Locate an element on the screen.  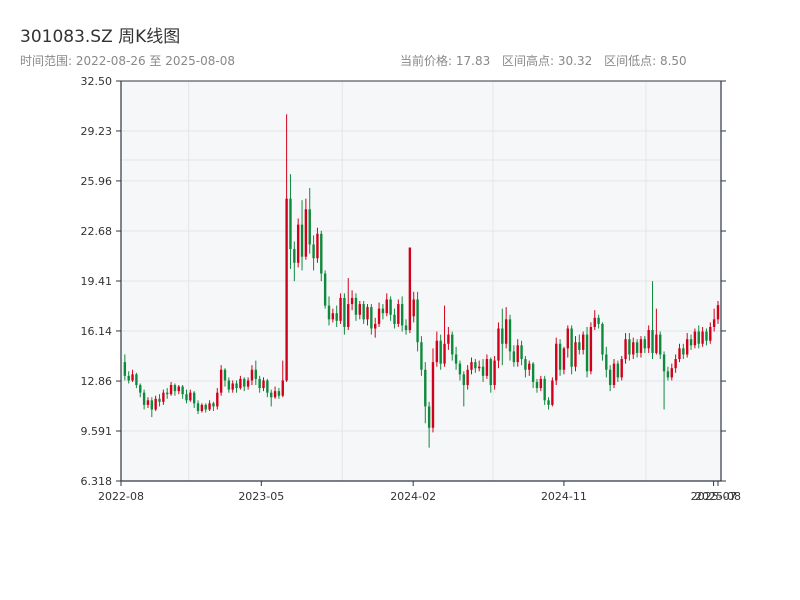
y-tick-label: 6.318 is located at coordinates (97, 481).